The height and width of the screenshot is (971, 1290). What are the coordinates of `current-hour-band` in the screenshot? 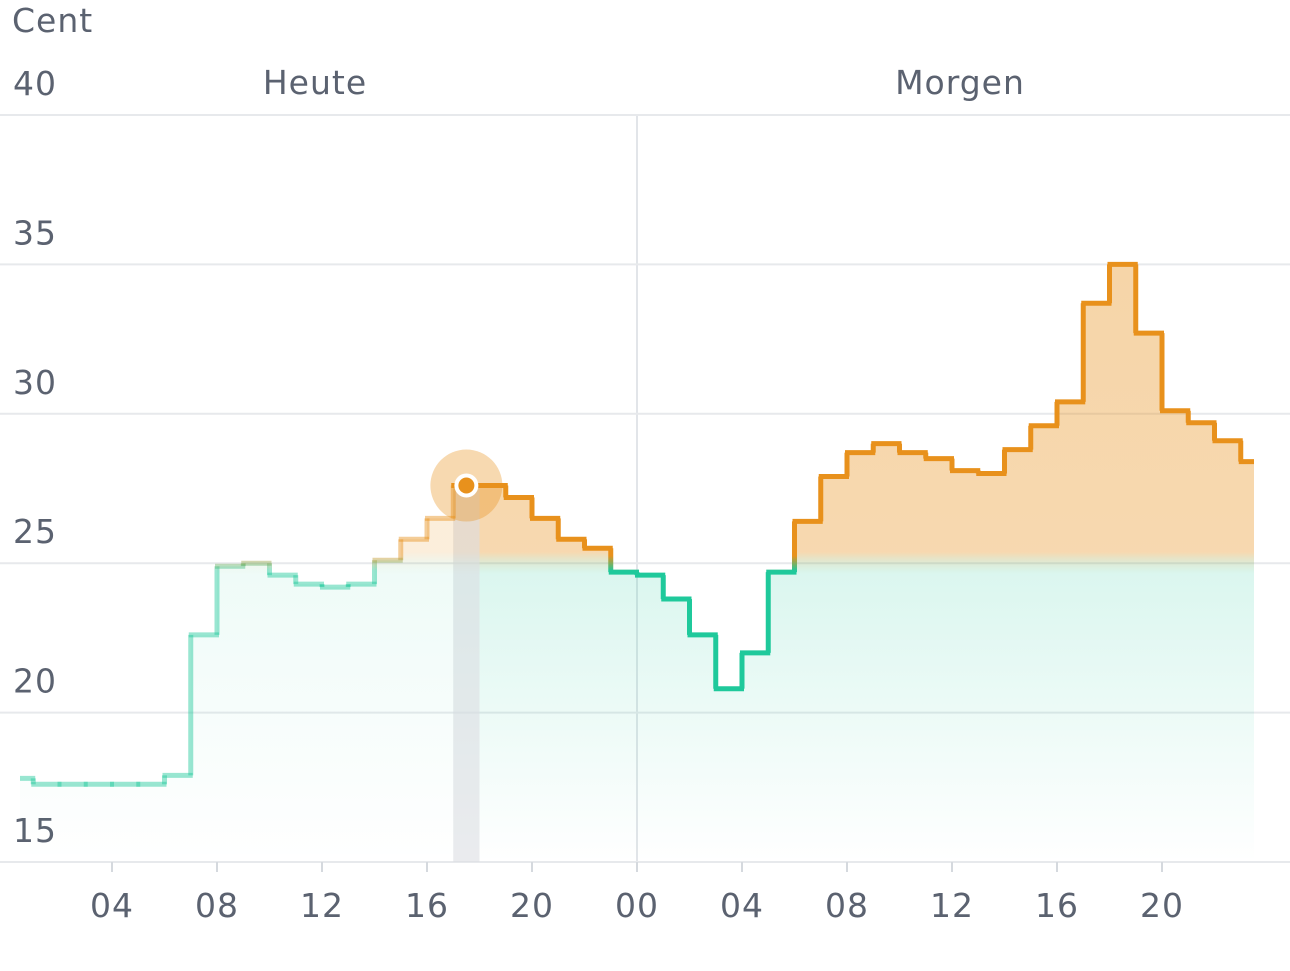 It's located at (466, 673).